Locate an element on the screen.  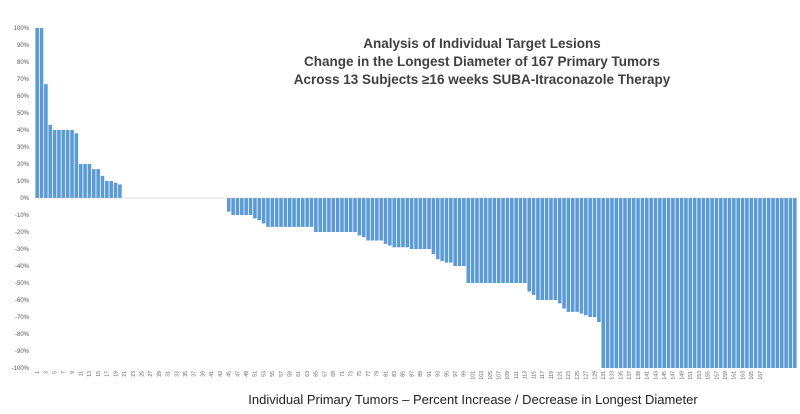
x-tick-label: 55 is located at coordinates (273, 374).